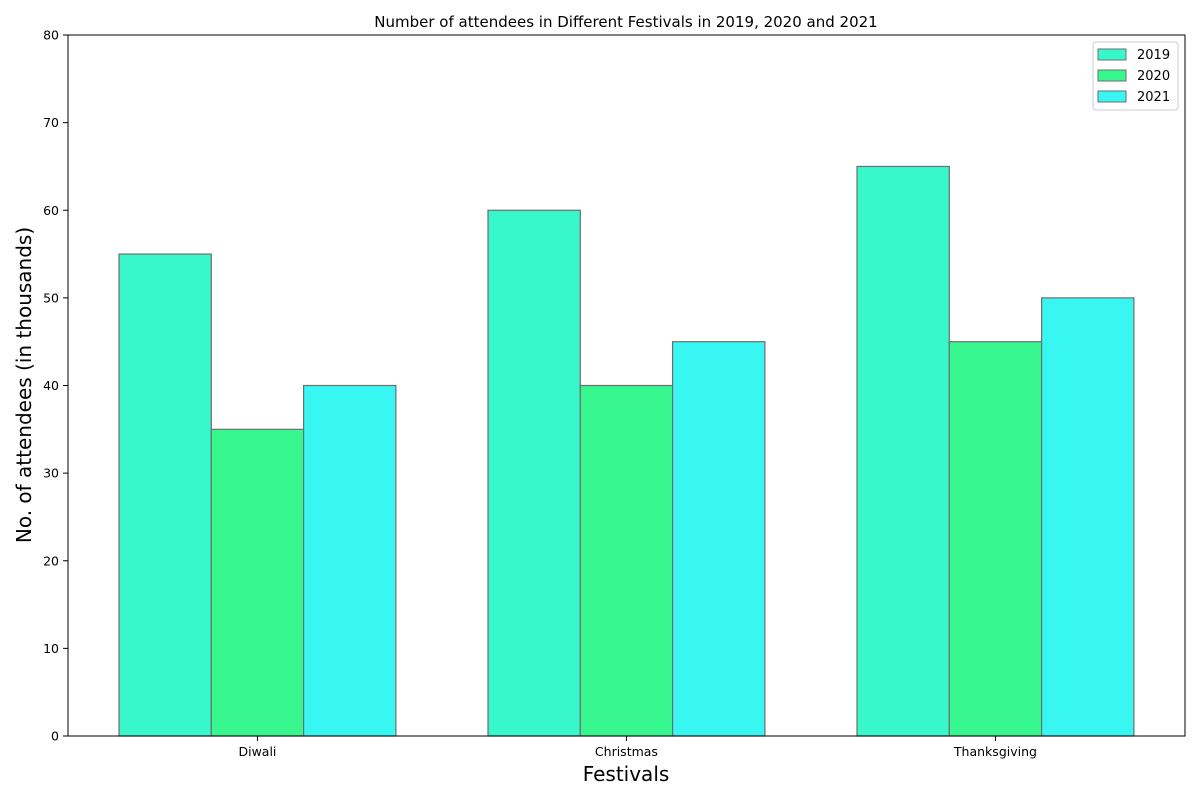 The width and height of the screenshot is (1200, 800). I want to click on bar-2021-thanksgiving, so click(1087, 517).